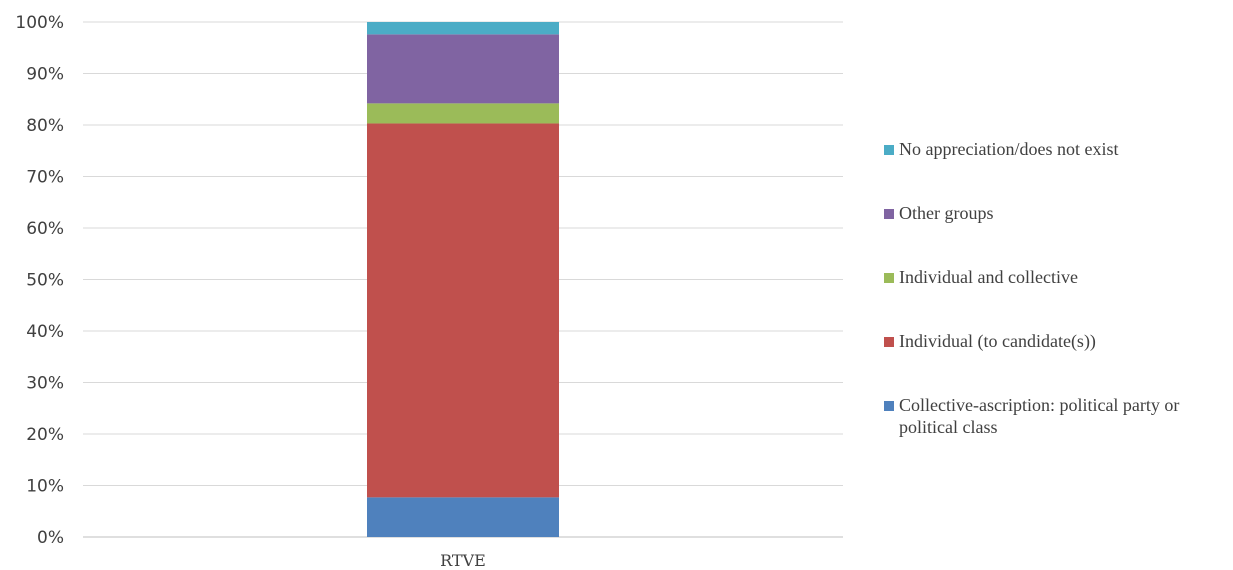  What do you see at coordinates (50, 538) in the screenshot?
I see `y-tick-label: 0%` at bounding box center [50, 538].